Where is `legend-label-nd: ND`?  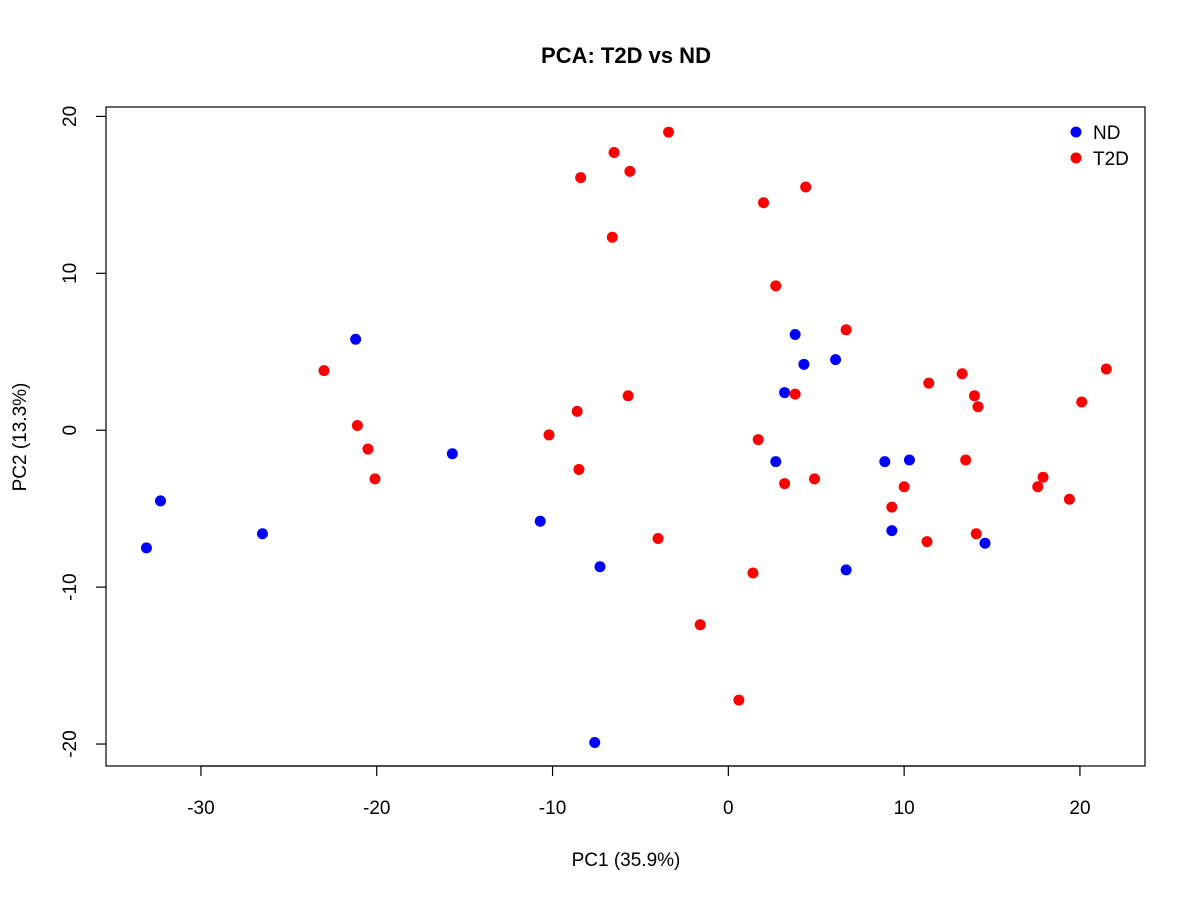
legend-label-nd: ND is located at coordinates (1106, 133).